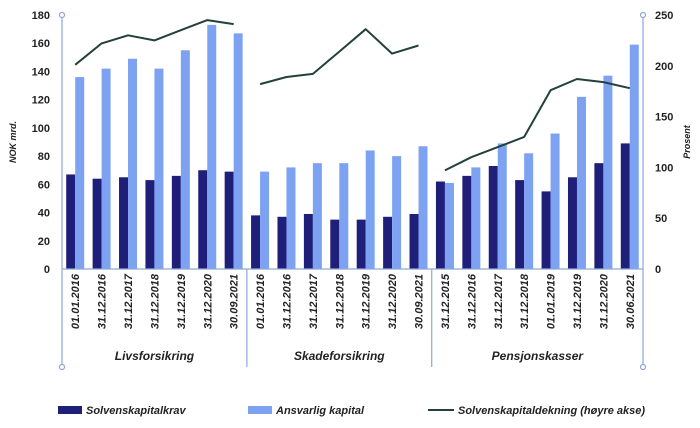 Image resolution: width=700 pixels, height=428 pixels. I want to click on left-tick-label: 160, so click(41, 44).